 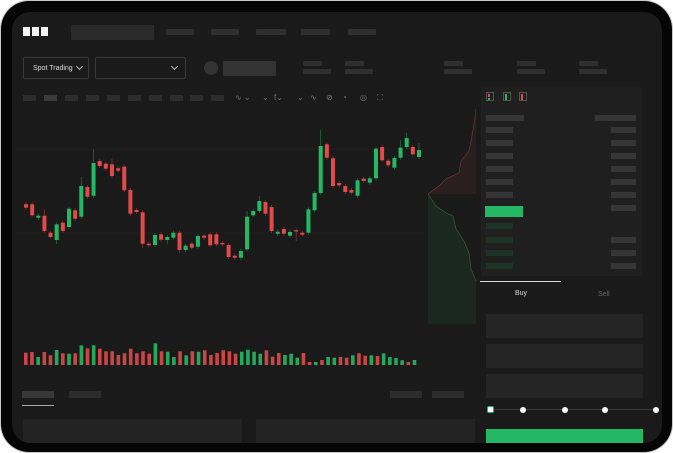 What do you see at coordinates (329, 97) in the screenshot?
I see `ruler-icon: ⊘` at bounding box center [329, 97].